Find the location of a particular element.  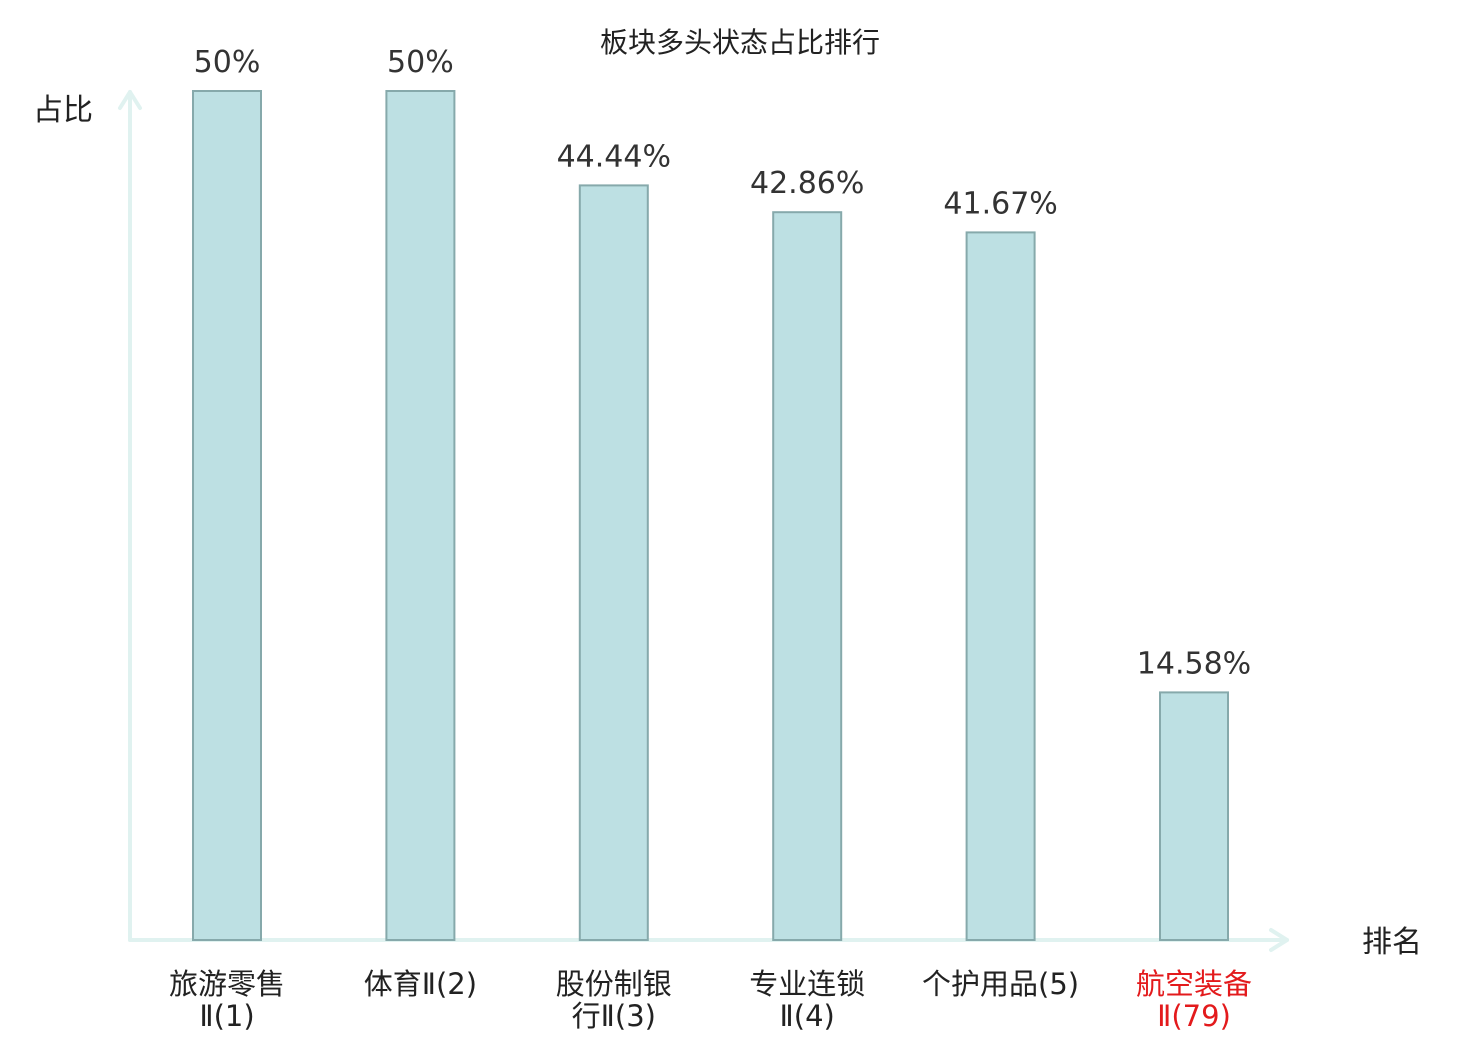

y-axis-label: 占比 is located at coordinates (63, 110).